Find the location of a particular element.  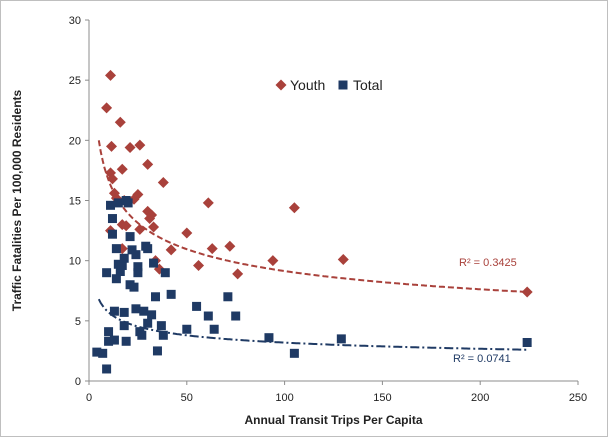

legend-youth-marker is located at coordinates (281, 85).